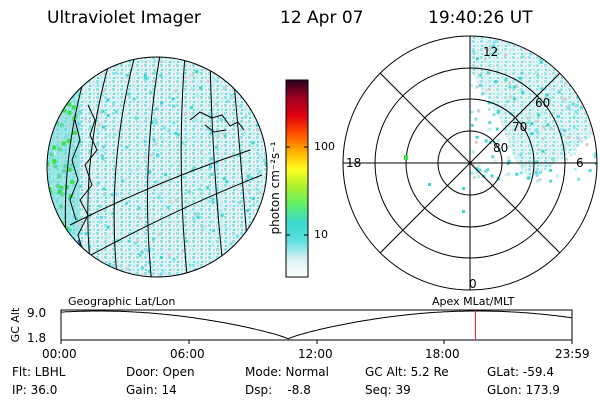  Describe the element at coordinates (122, 301) in the screenshot. I see `geographic-map-label: Geographic Lat/Lon` at that location.